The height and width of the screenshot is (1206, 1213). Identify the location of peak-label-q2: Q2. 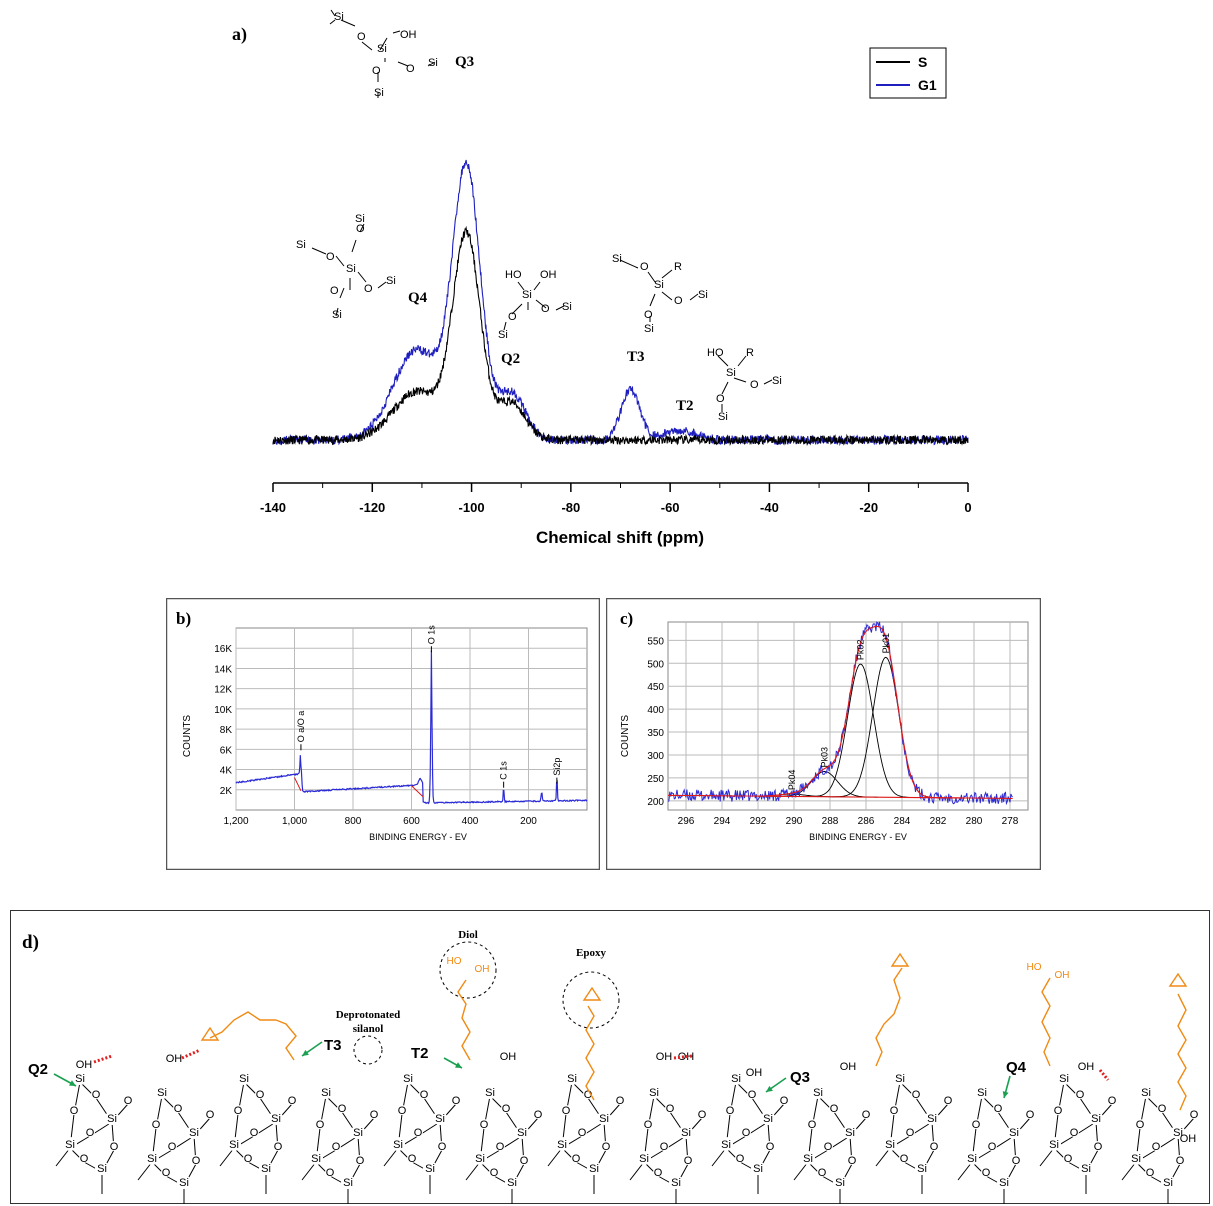
(510, 359).